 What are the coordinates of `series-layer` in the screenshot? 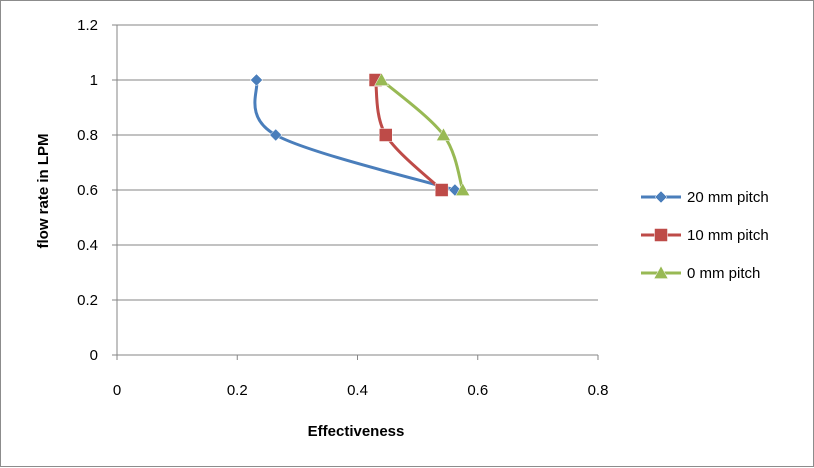 It's located at (360, 134).